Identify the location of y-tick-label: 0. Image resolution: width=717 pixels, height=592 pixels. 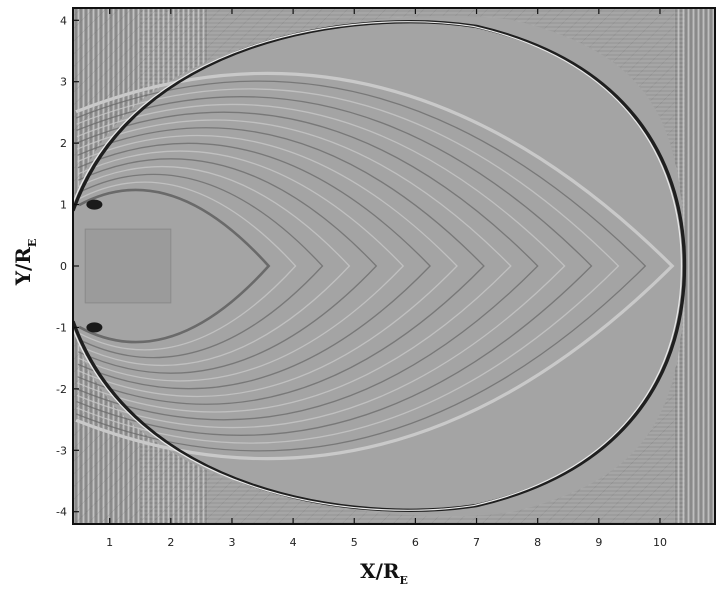
(63, 266).